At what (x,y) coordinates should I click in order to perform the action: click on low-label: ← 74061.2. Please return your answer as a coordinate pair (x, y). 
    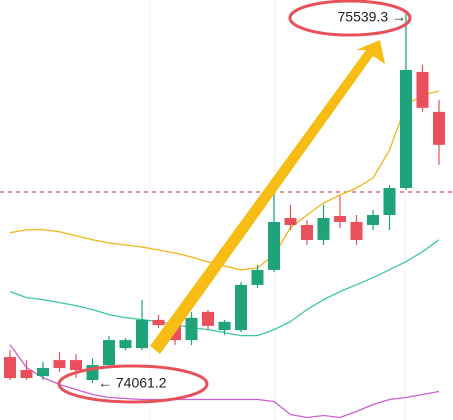
    Looking at the image, I should click on (132, 383).